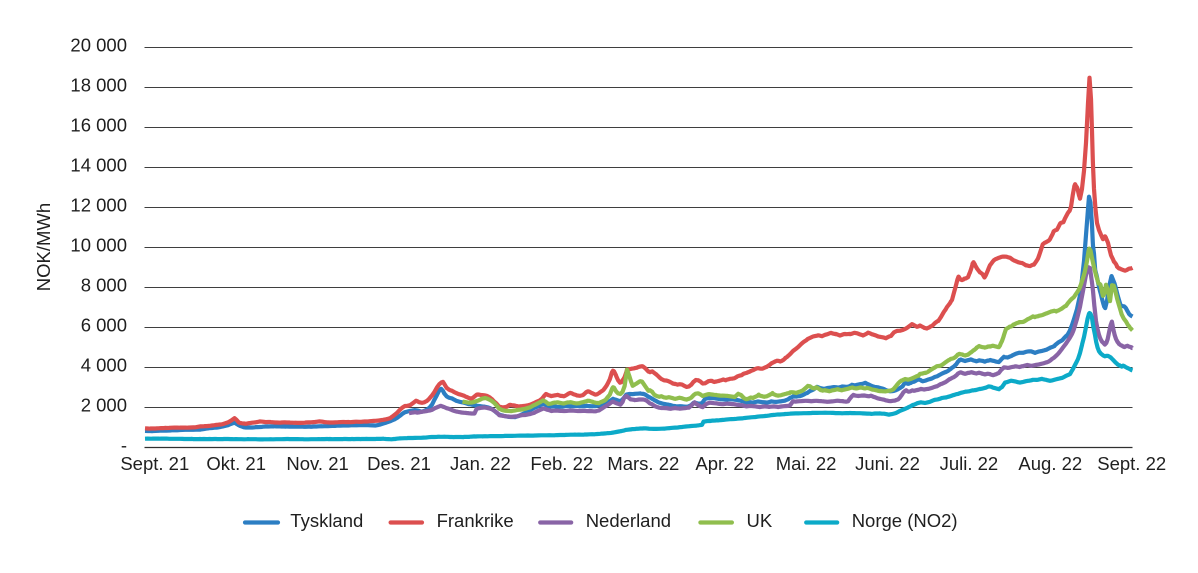 Image resolution: width=1198 pixels, height=573 pixels. Describe the element at coordinates (1131, 463) in the screenshot. I see `svg-text: Sept. 22` at that location.